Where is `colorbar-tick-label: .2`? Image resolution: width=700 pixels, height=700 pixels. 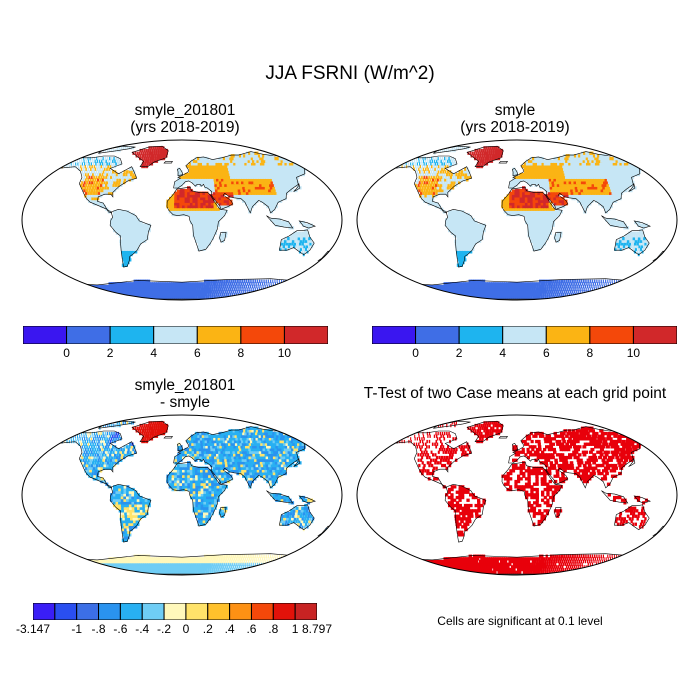 colorbar-tick-label: .2 is located at coordinates (207, 629).